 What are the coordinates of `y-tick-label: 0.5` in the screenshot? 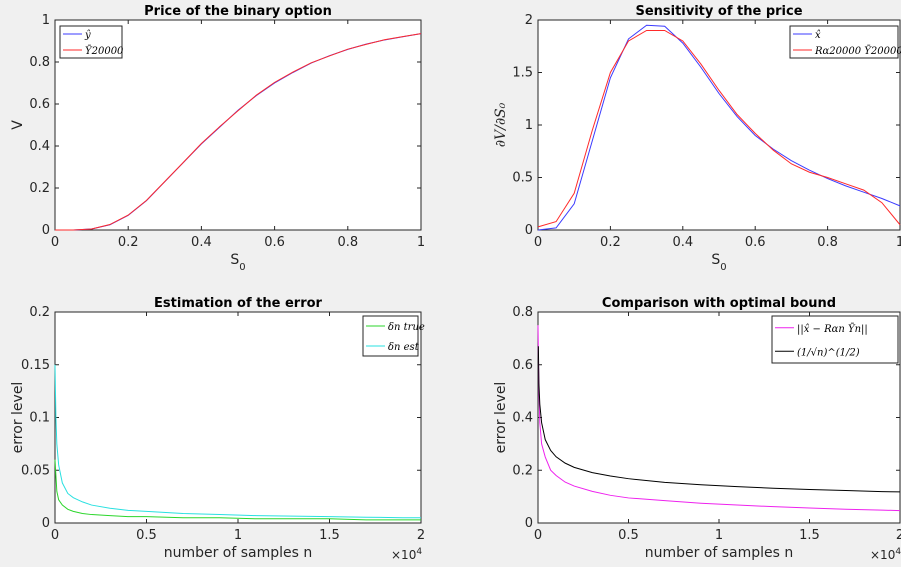 It's located at (522, 178).